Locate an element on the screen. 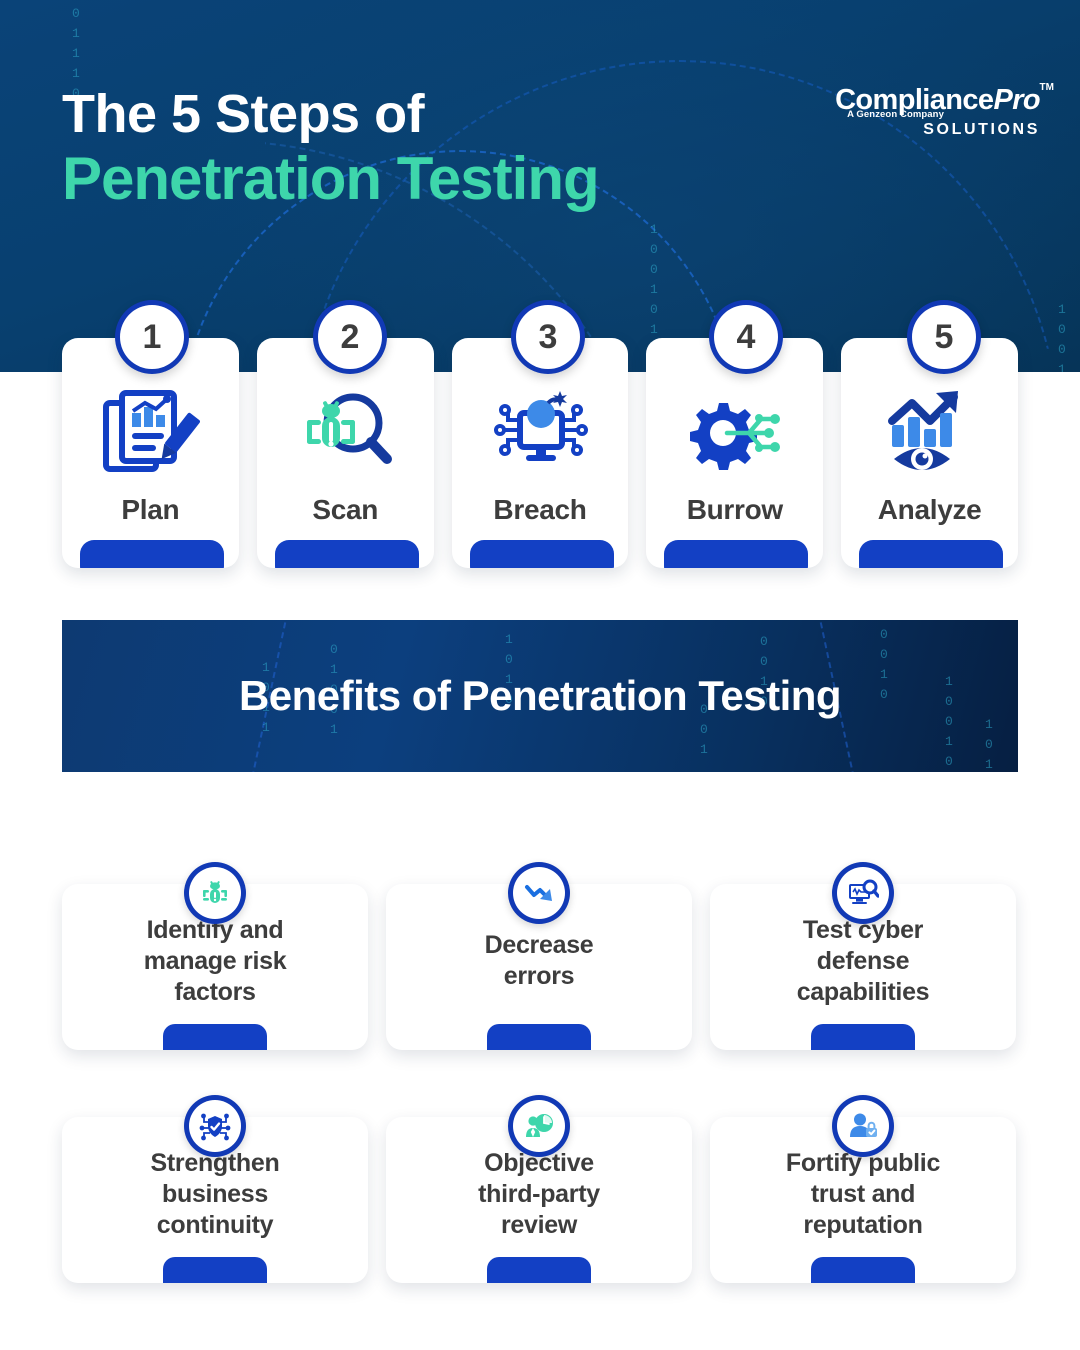 This screenshot has height=1350, width=1080. step-card-analyze: Analyze is located at coordinates (929, 453).